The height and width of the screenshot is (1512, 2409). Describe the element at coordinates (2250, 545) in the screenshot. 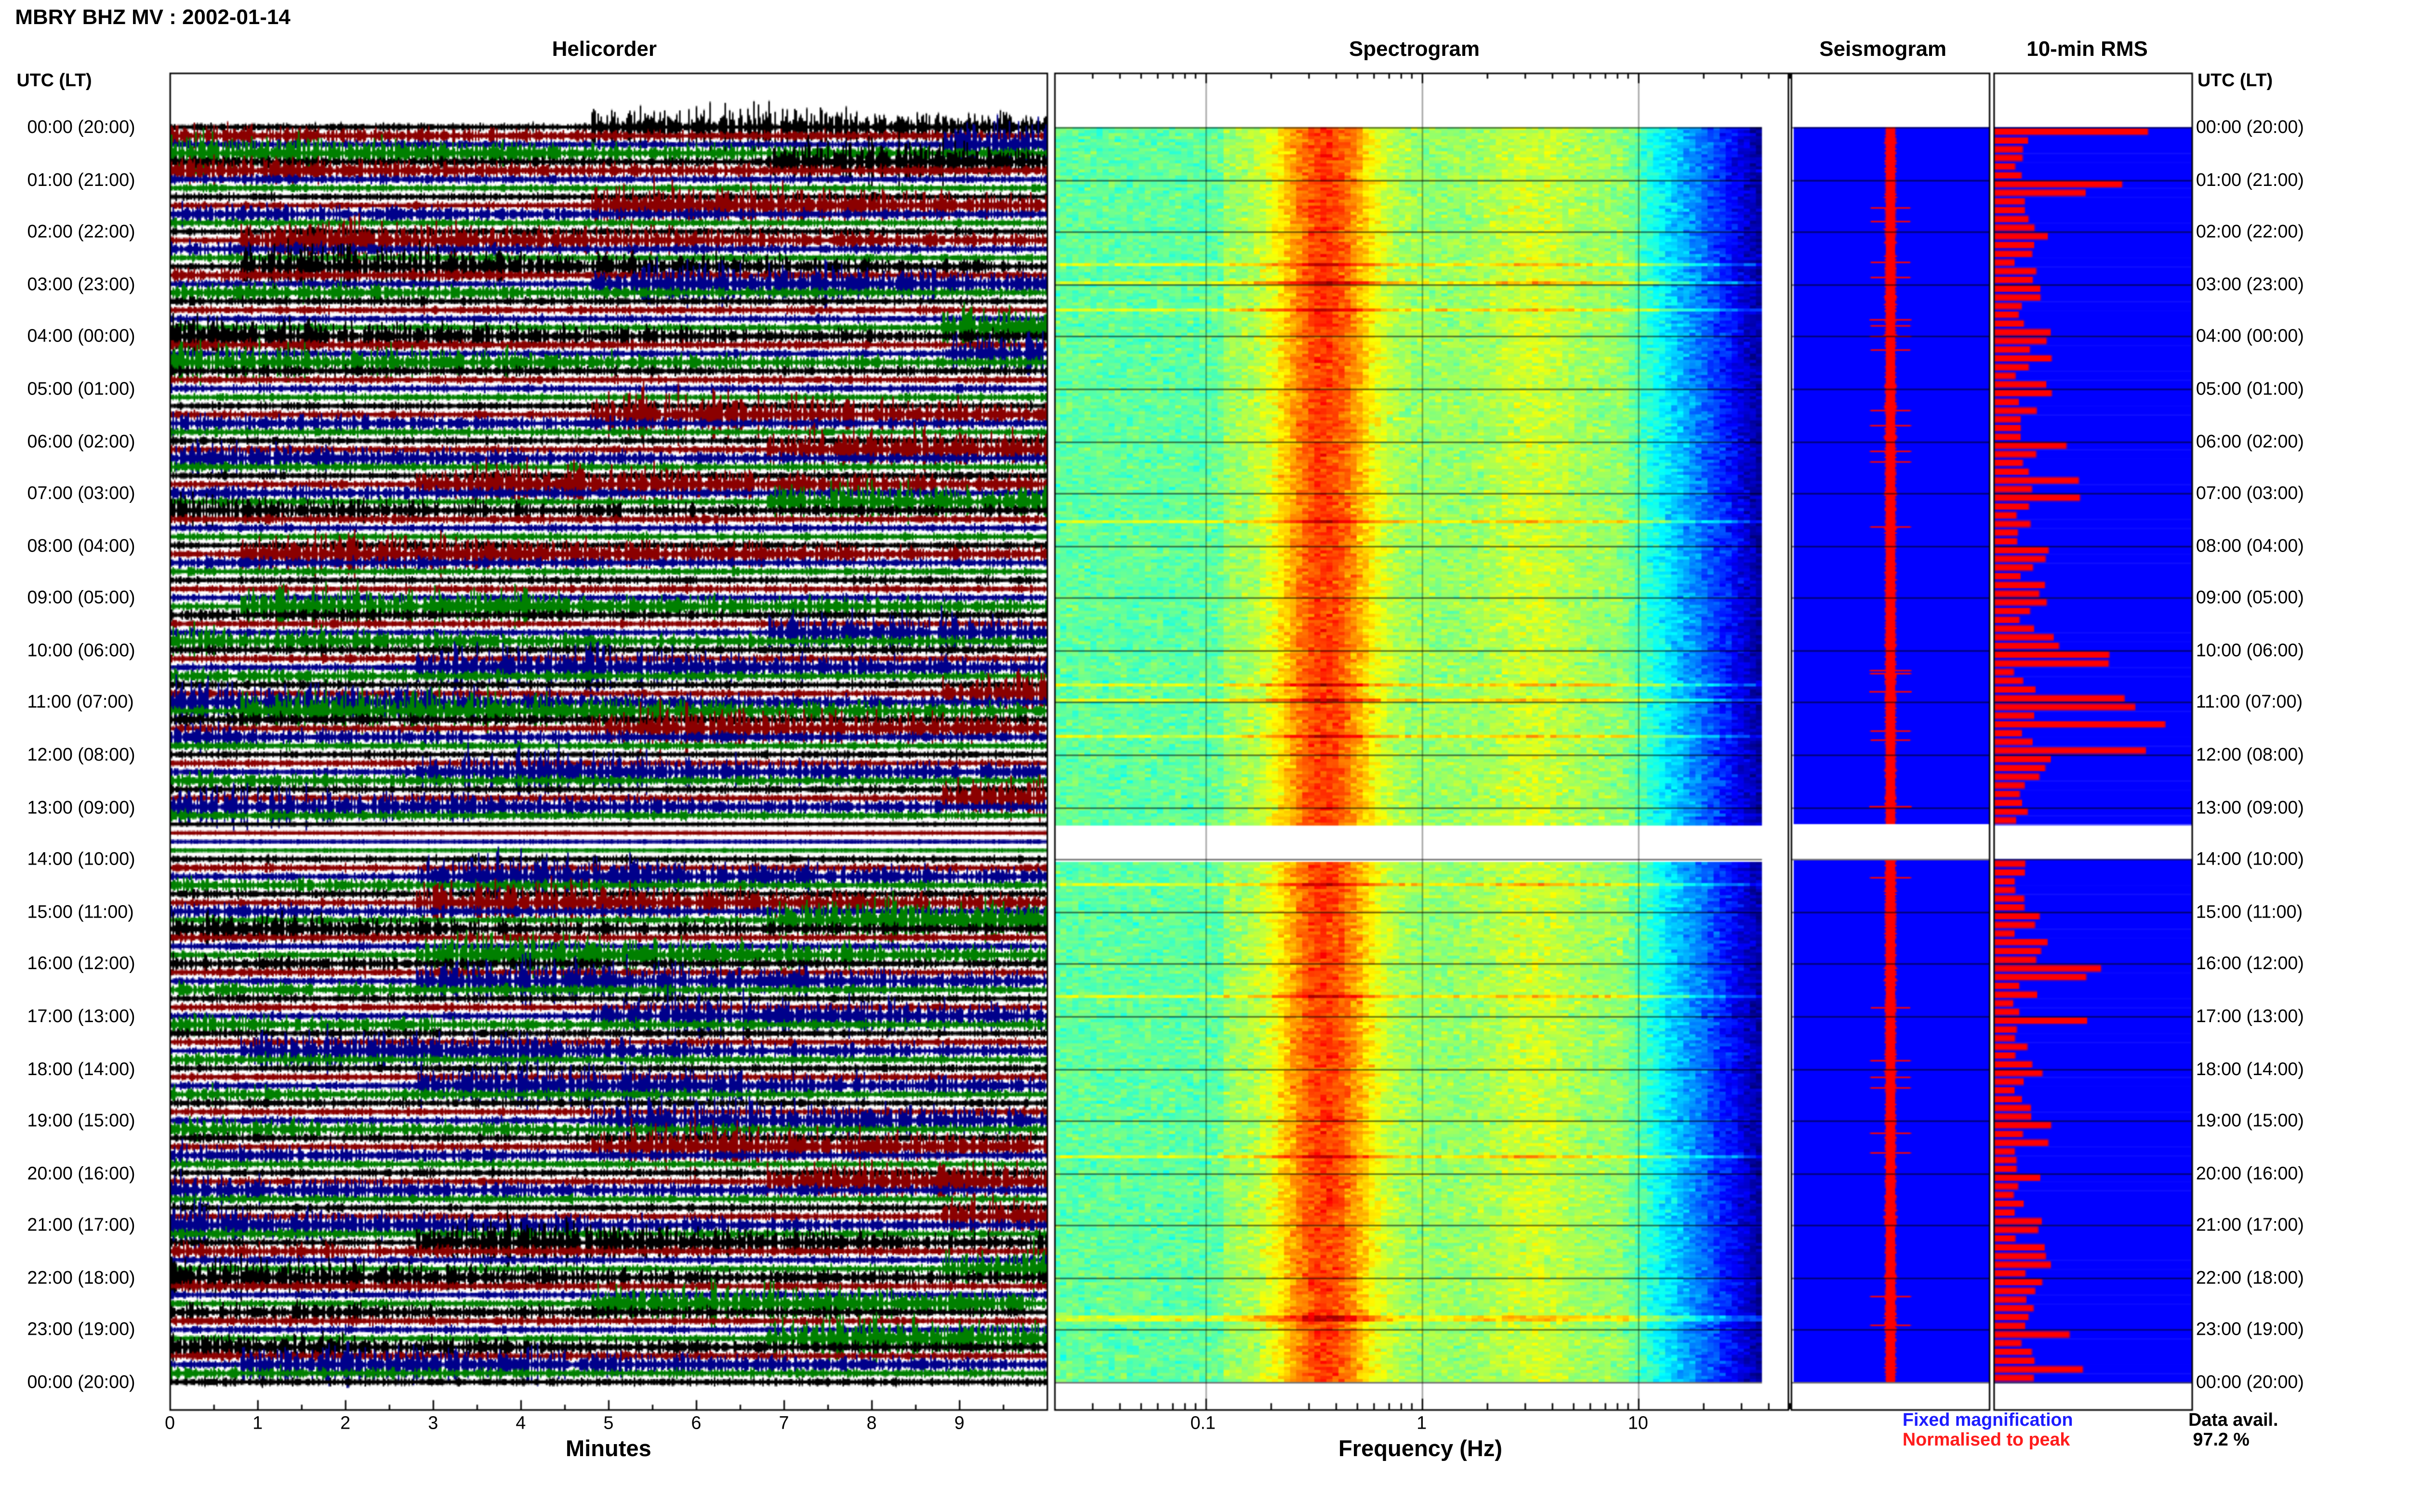

I see `time-label-right: 08:00 (04:00)` at that location.